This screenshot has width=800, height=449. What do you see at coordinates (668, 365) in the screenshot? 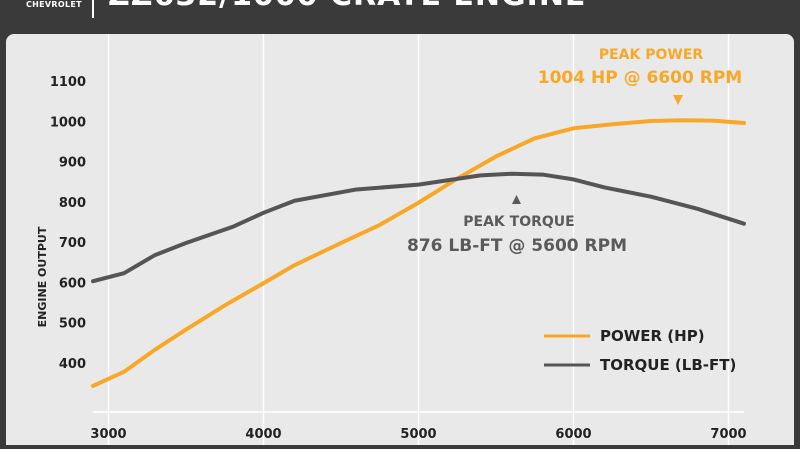
I see `legend-torque-label: TORQUE (LB-FT)` at bounding box center [668, 365].